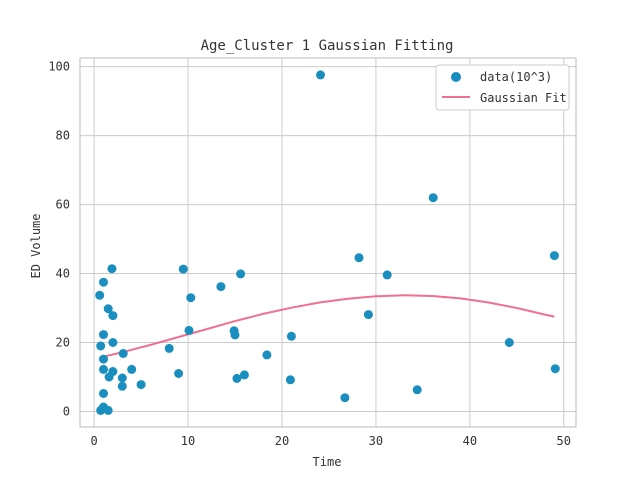 The height and width of the screenshot is (480, 640). I want to click on x-tick-label: 30, so click(376, 441).